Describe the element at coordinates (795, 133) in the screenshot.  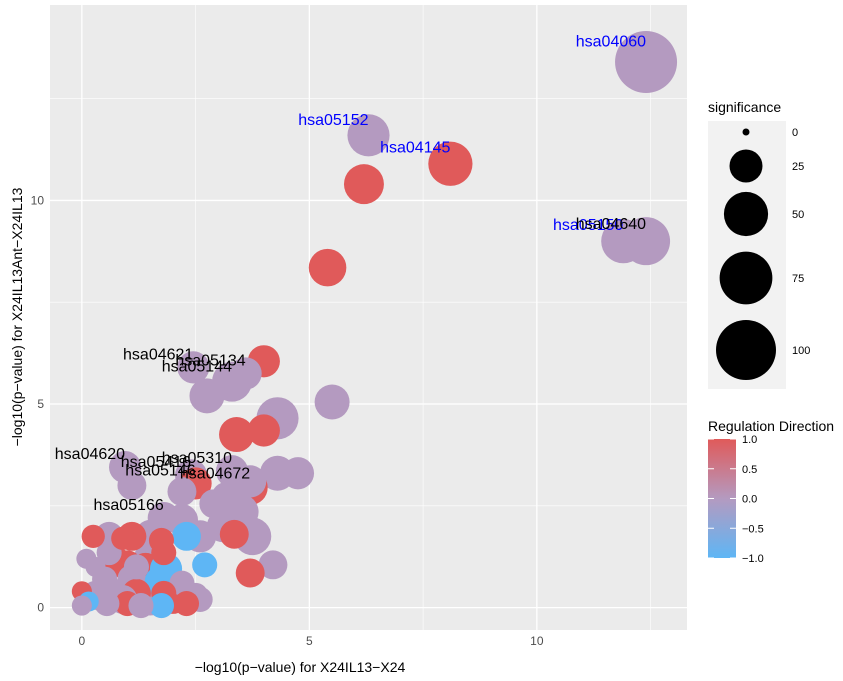
I see `size-legend-label: 0` at that location.